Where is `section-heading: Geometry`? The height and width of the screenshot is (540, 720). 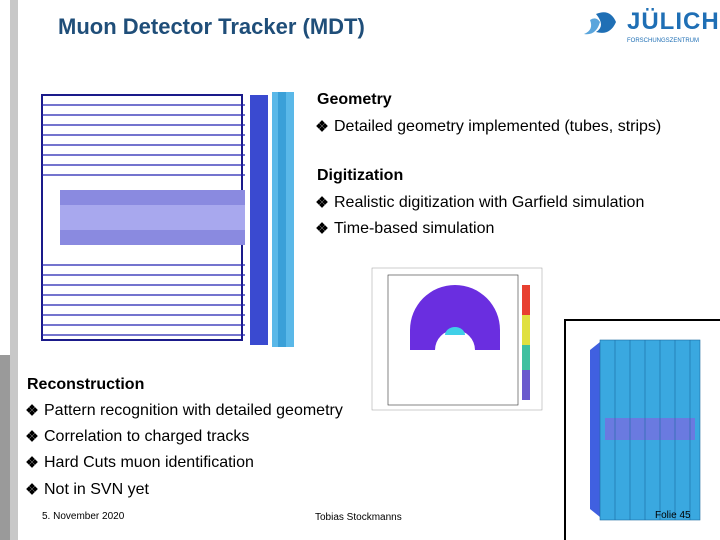
section-heading: Geometry is located at coordinates (354, 99).